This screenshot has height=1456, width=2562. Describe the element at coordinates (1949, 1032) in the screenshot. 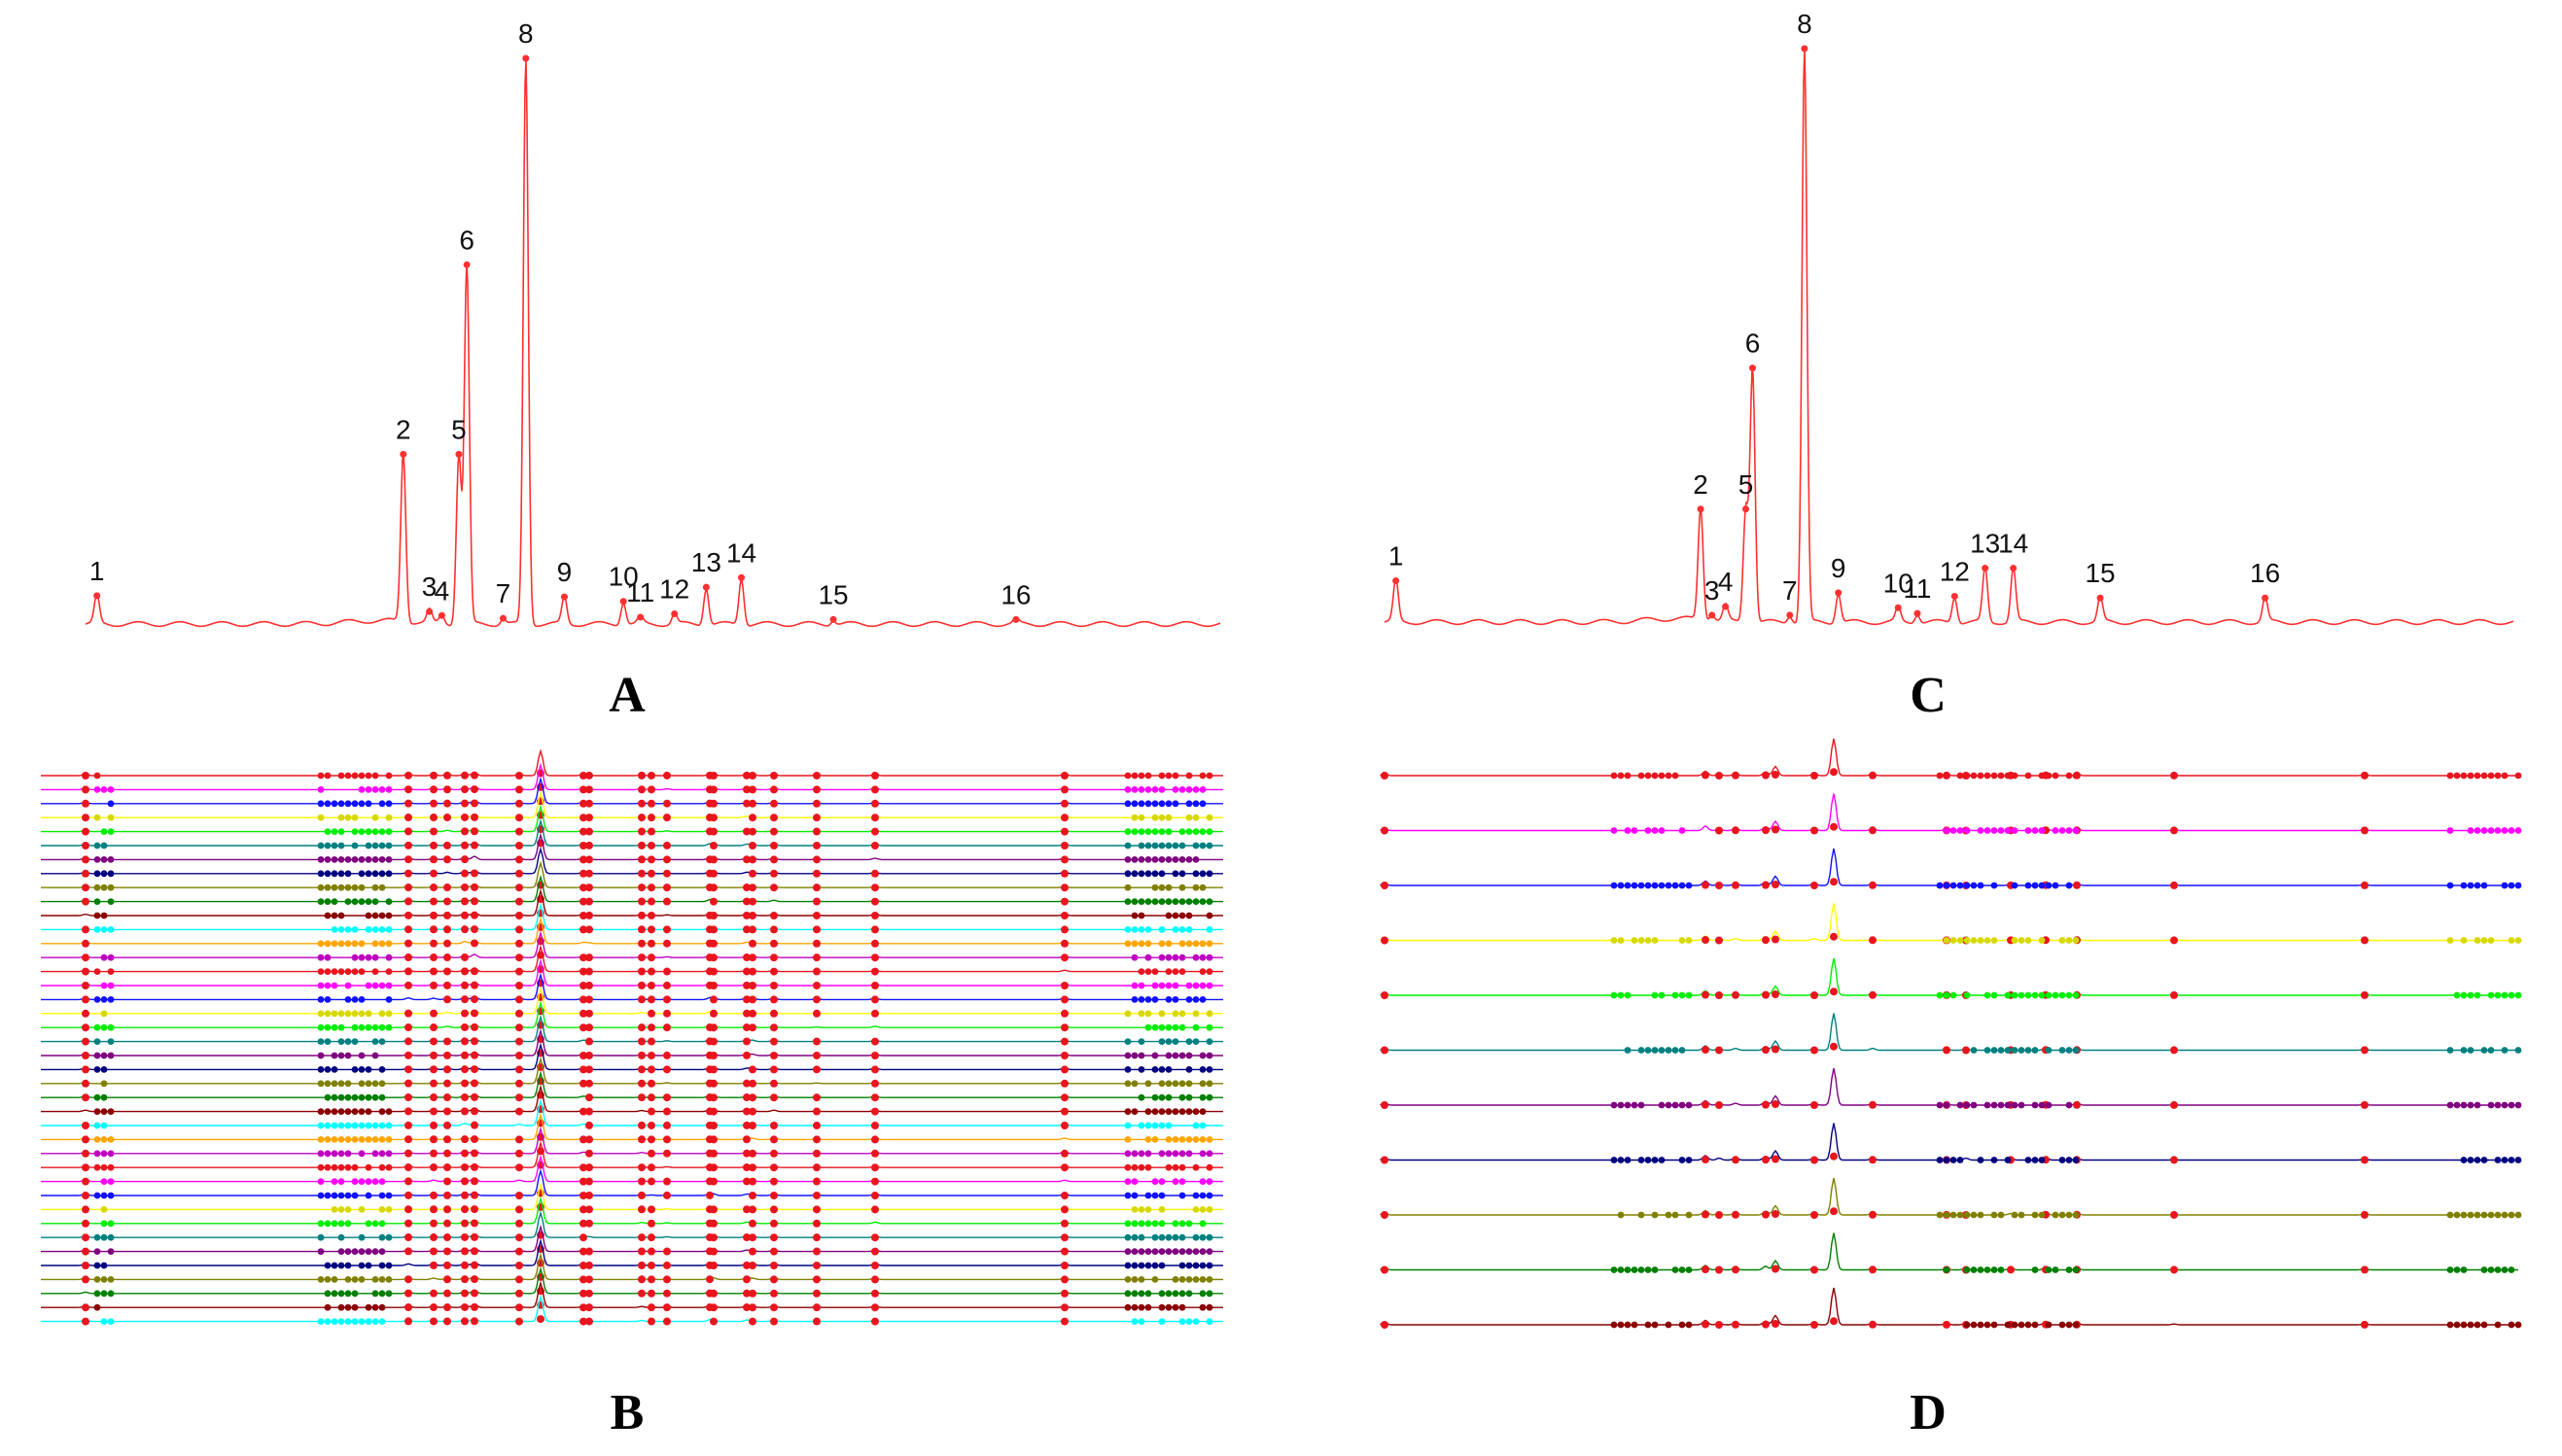

I see `sample-trace` at that location.